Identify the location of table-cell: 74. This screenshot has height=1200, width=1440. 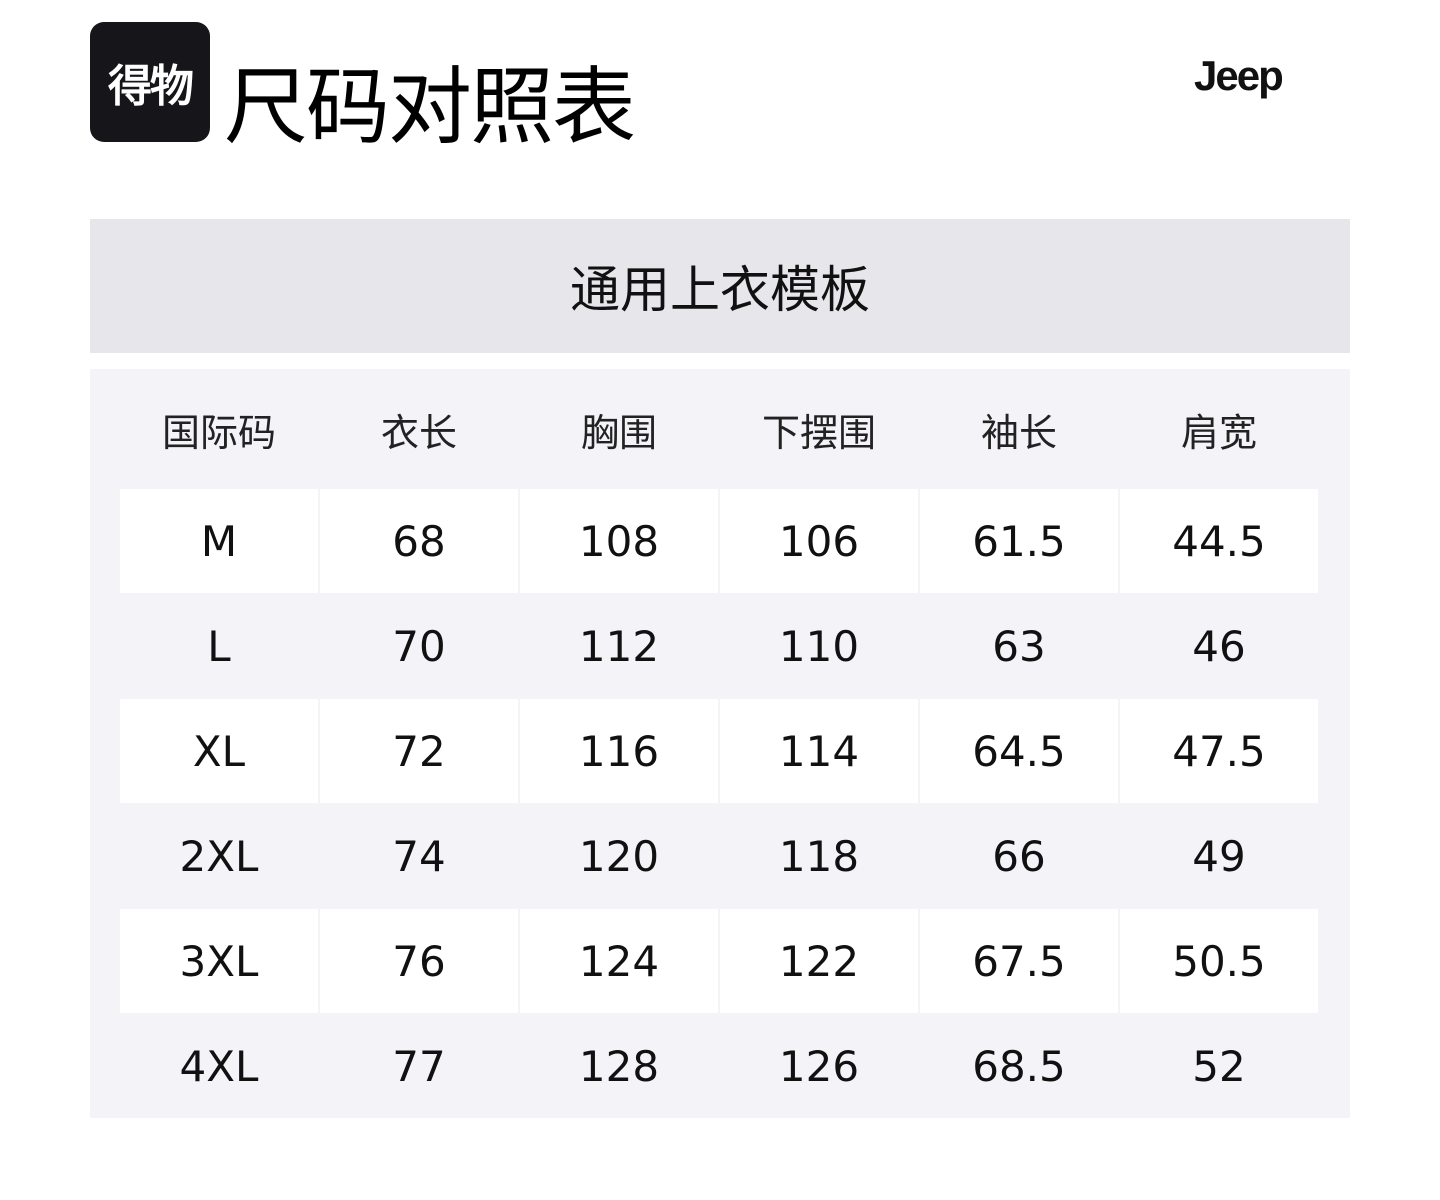
(419, 856).